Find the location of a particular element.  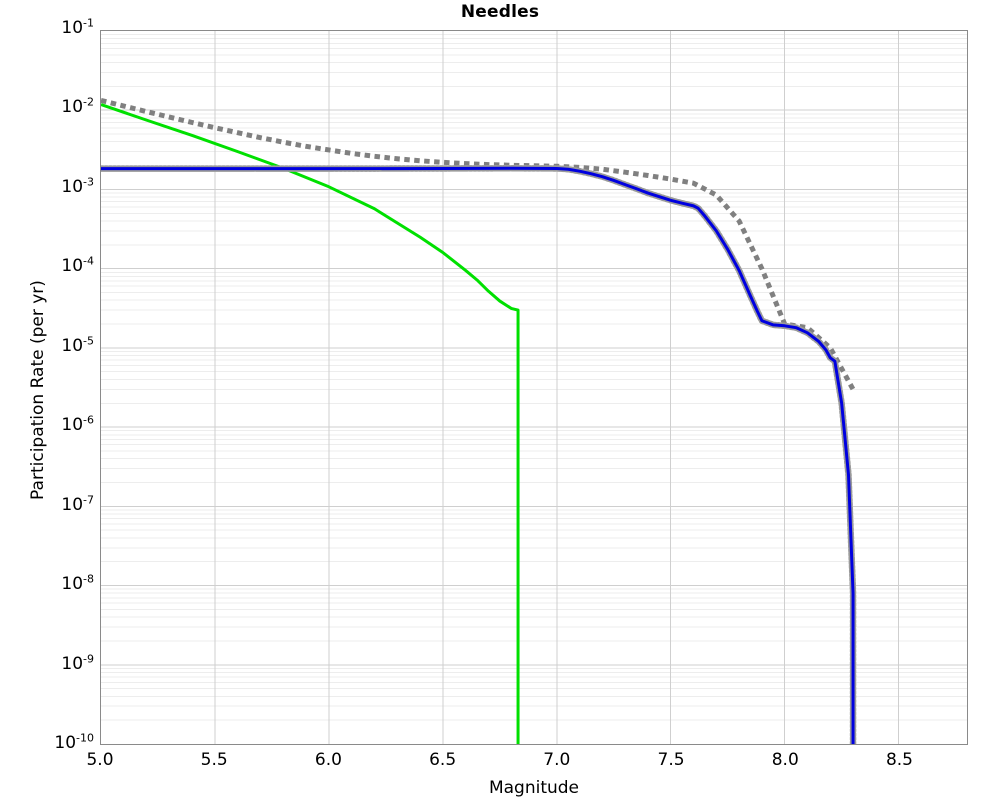

x-tick-label: 8.0 is located at coordinates (785, 760).